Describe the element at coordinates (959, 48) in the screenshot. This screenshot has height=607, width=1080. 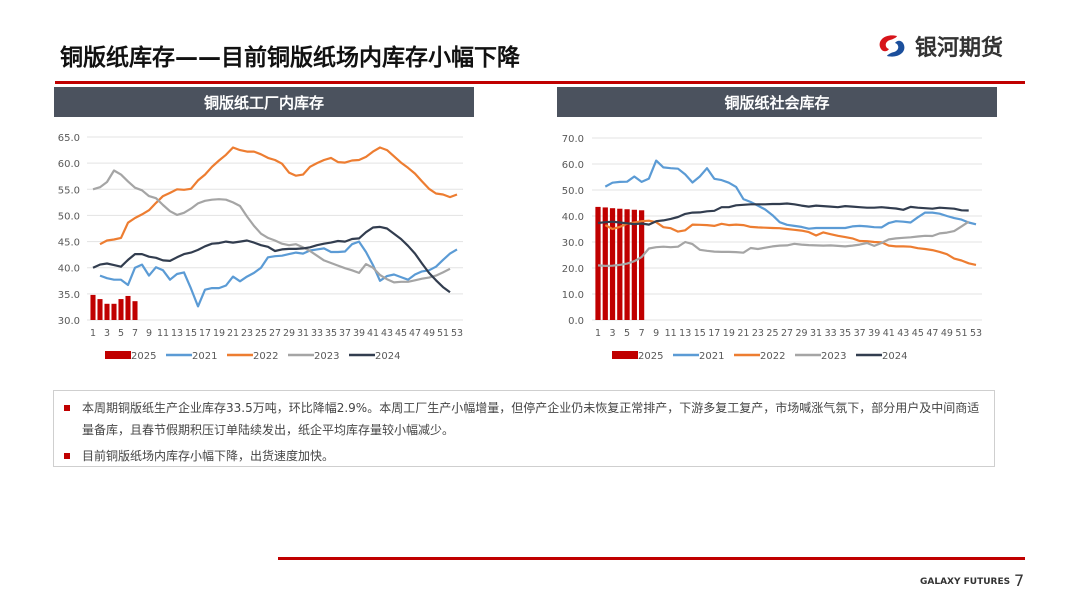
I see `logo-text: 银河期货` at that location.